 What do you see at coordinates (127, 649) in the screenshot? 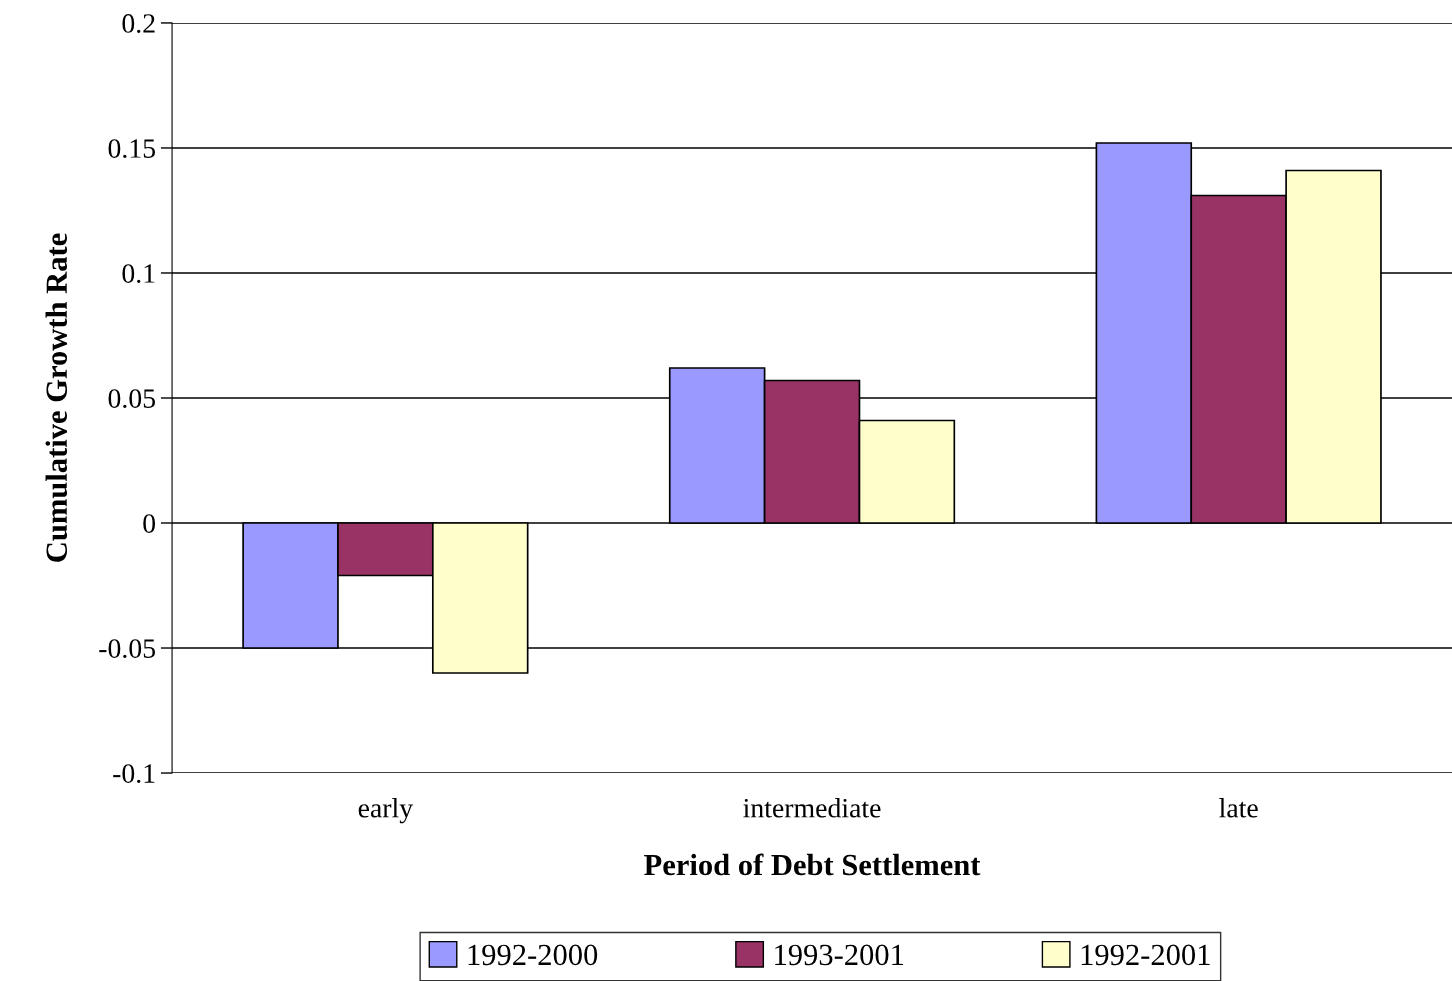
I see `y-tick-label: -0.05` at bounding box center [127, 649].